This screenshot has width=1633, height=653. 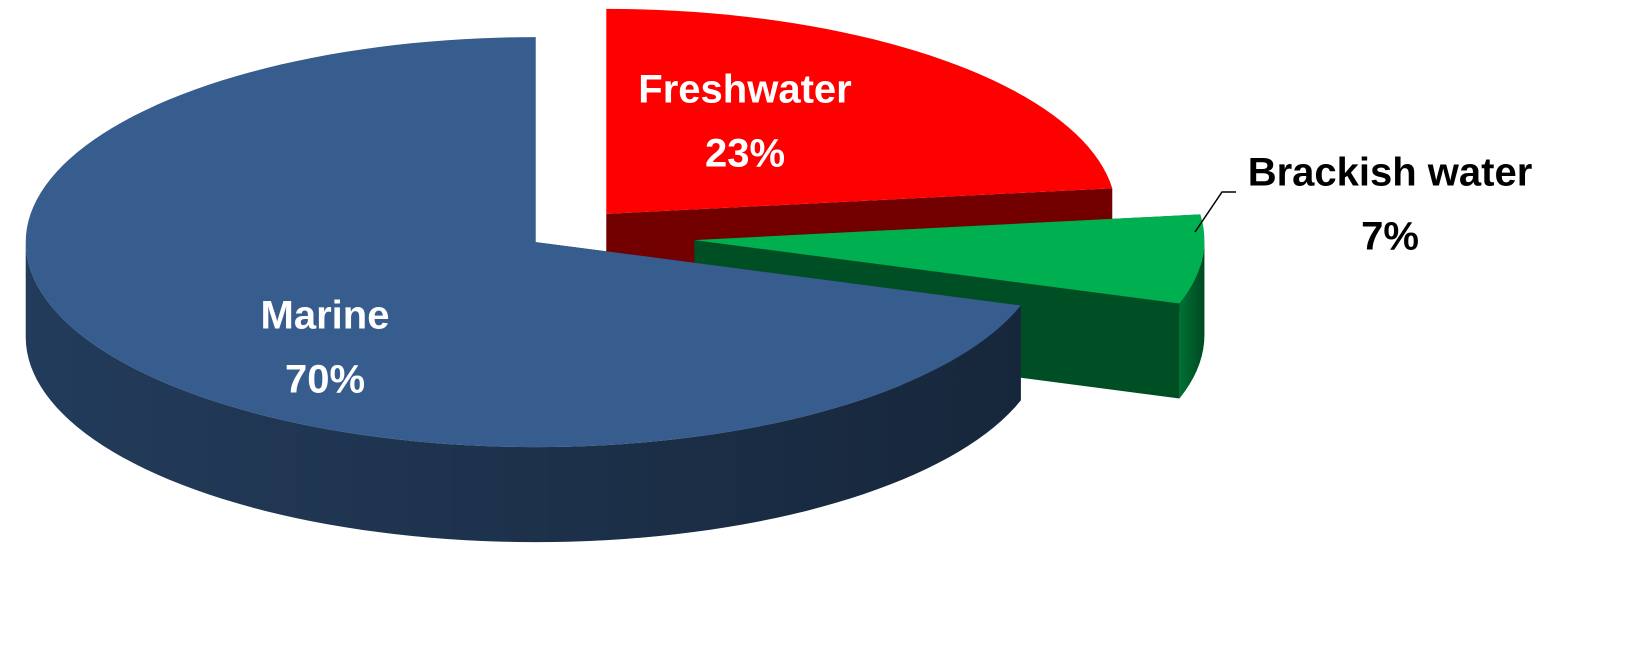 What do you see at coordinates (745, 154) in the screenshot?
I see `slice-value-label: 23%` at bounding box center [745, 154].